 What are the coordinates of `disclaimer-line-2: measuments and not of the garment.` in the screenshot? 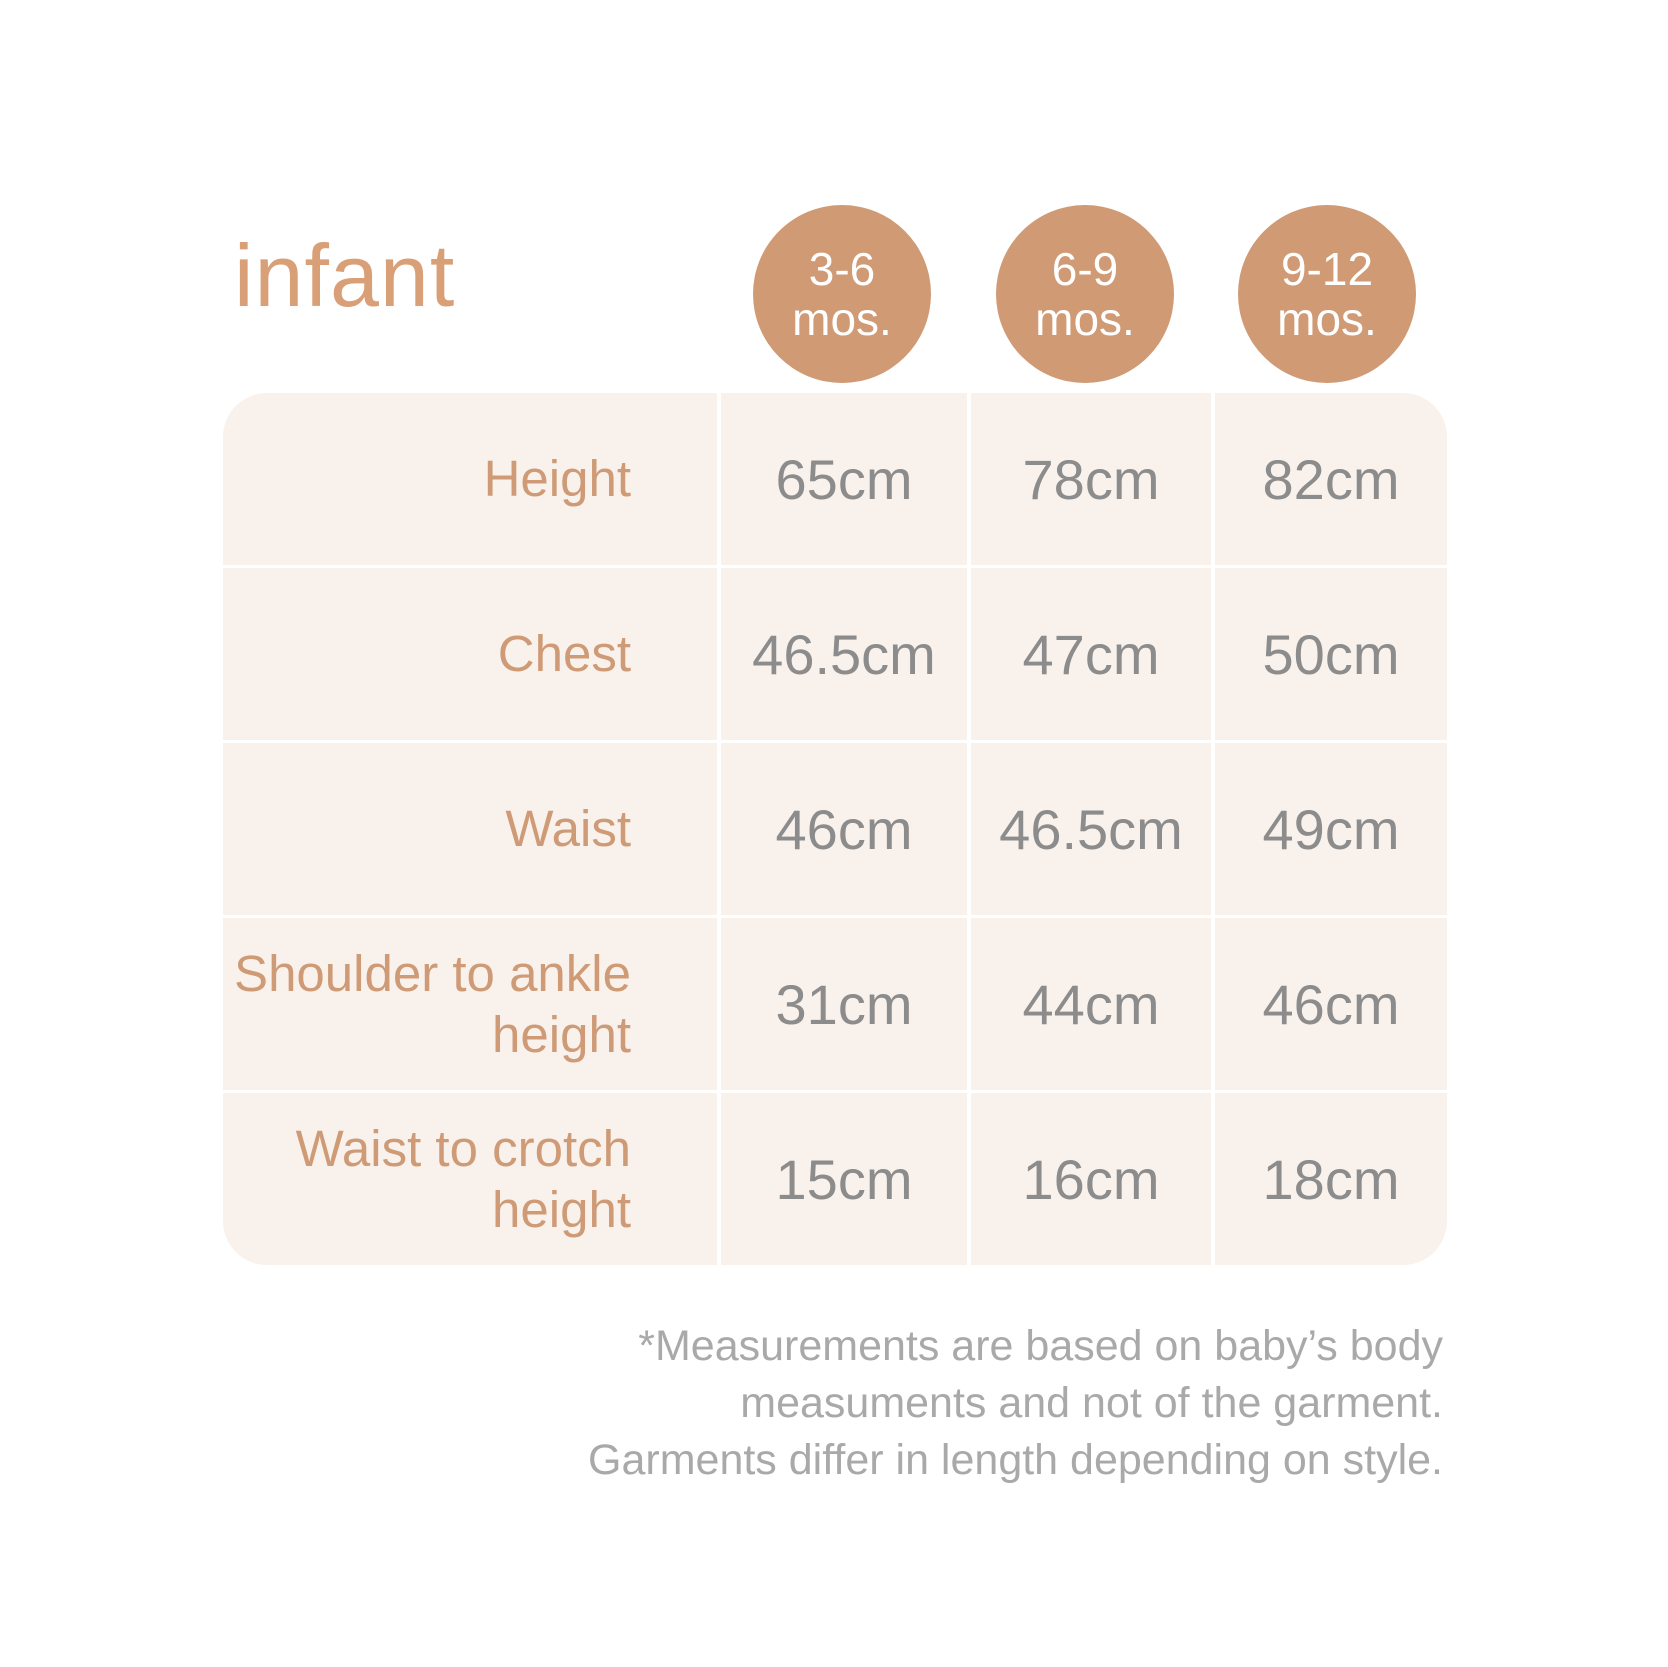 It's located at (1091, 1403).